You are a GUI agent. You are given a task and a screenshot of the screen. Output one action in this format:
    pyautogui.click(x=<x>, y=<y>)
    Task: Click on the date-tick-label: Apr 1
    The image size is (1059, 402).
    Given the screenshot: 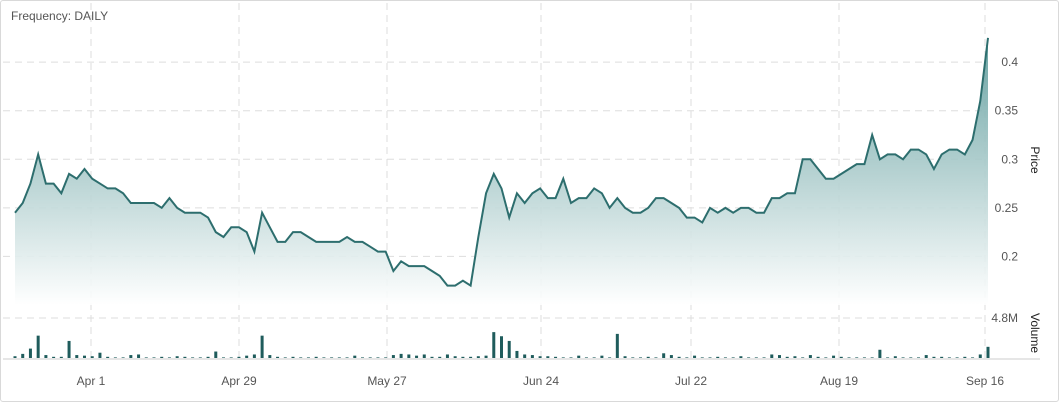 What is the action you would take?
    pyautogui.click(x=91, y=381)
    